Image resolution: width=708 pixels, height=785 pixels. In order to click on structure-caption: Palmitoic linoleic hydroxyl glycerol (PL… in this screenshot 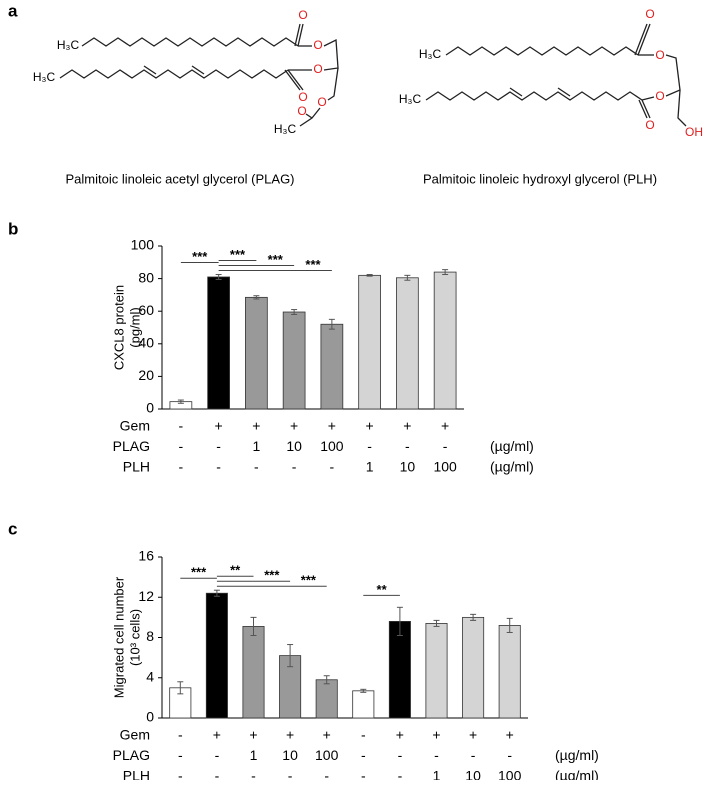, I will do `click(540, 178)`.